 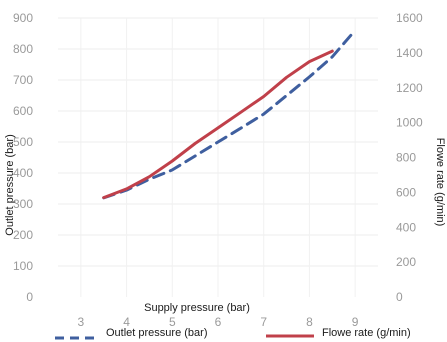 What do you see at coordinates (23, 142) in the screenshot?
I see `y-tick-label: 500` at bounding box center [23, 142].